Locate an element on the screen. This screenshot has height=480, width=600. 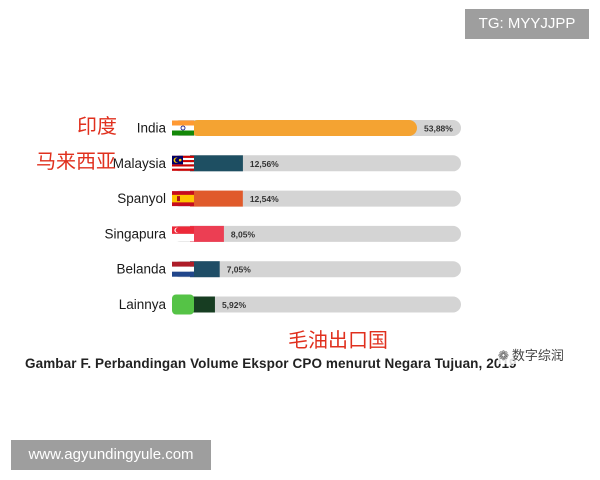
singapore-flag-icon is located at coordinates (183, 234).